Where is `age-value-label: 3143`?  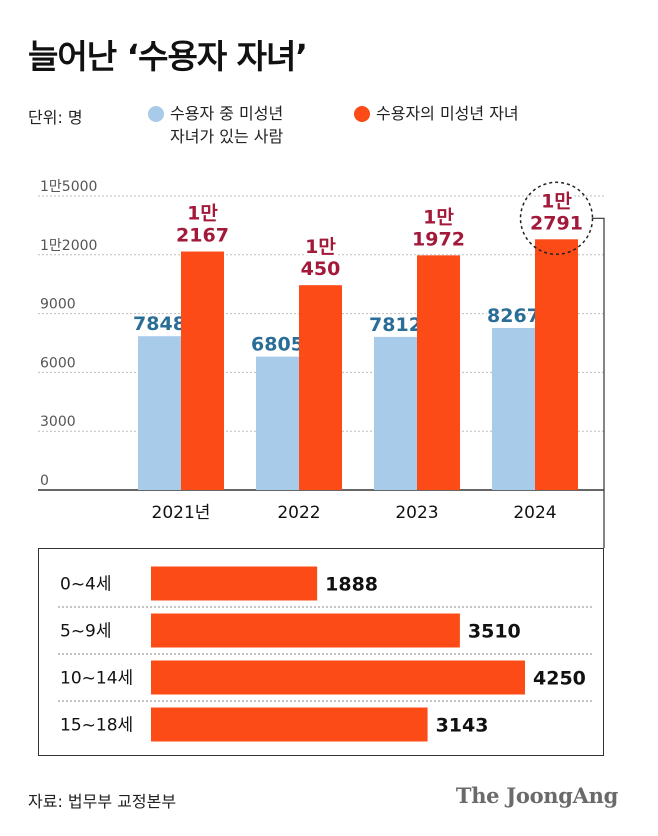
age-value-label: 3143 is located at coordinates (462, 726).